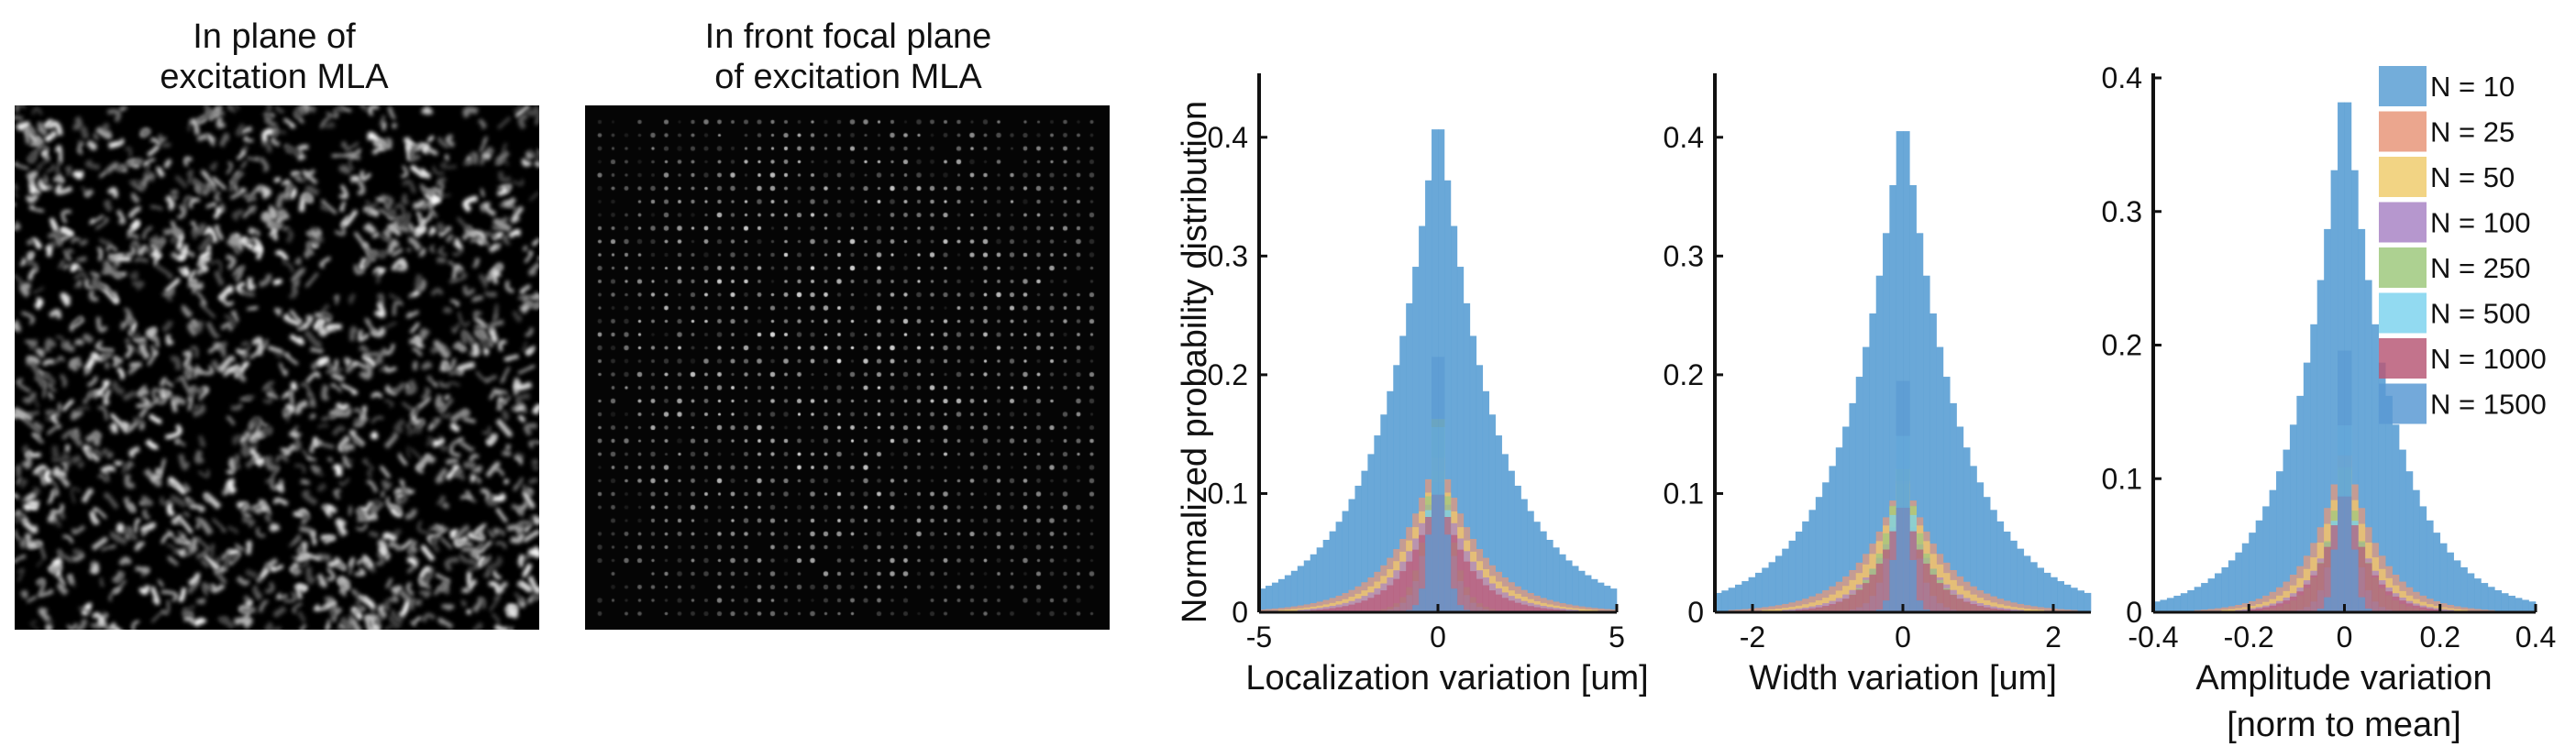 The width and height of the screenshot is (2576, 747). I want to click on width-bars, so click(1903, 372).